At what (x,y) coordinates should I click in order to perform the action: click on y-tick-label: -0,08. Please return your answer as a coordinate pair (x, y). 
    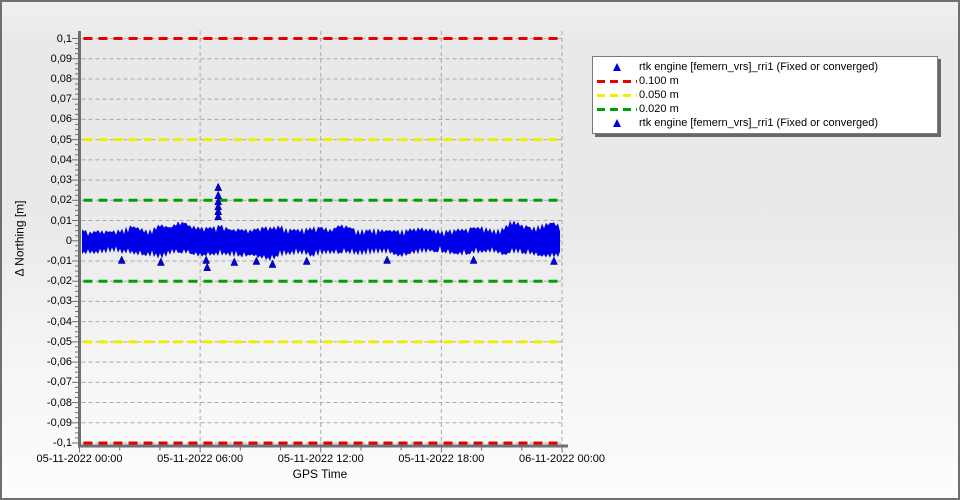
    Looking at the image, I should click on (59, 402).